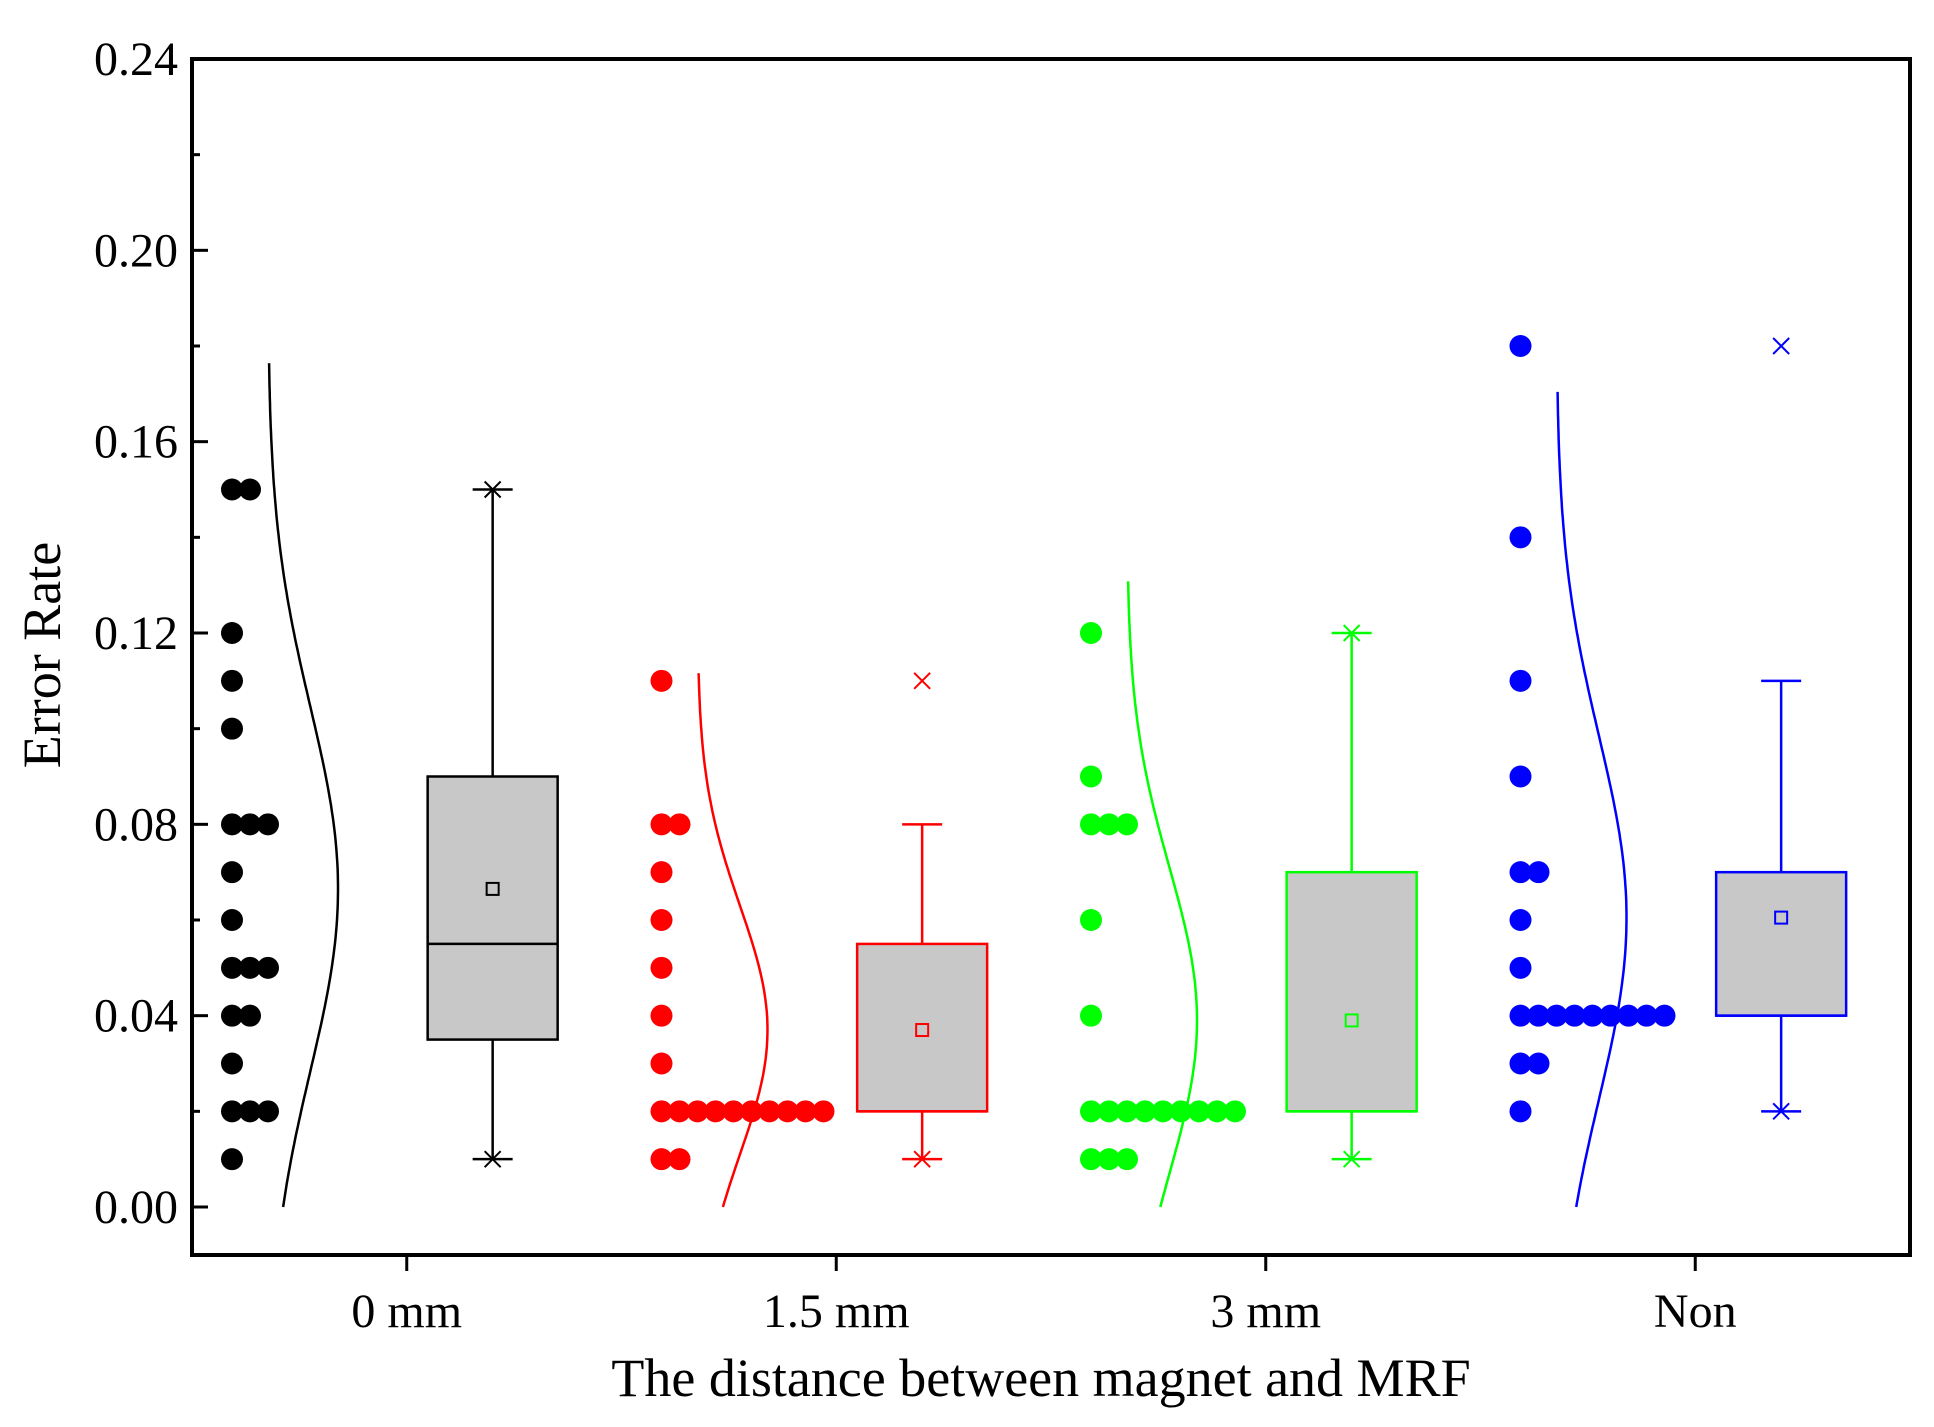  Describe the element at coordinates (136, 1016) in the screenshot. I see `y-tick-label: 0.04` at that location.